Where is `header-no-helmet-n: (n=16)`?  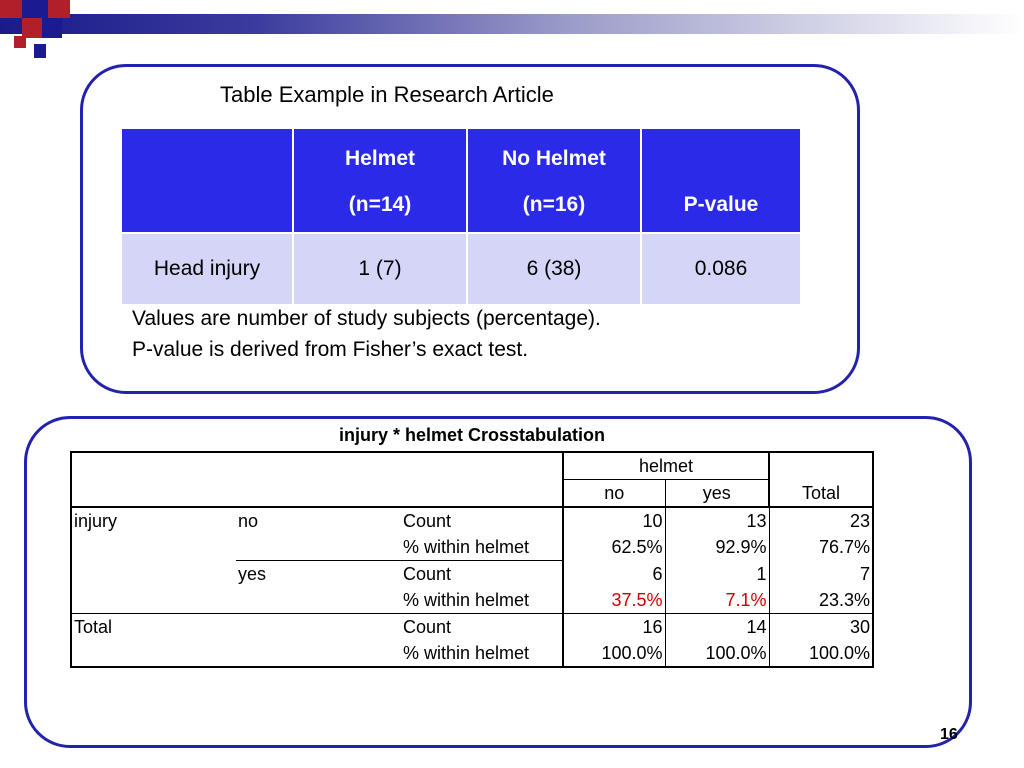 header-no-helmet-n: (n=16) is located at coordinates (554, 204).